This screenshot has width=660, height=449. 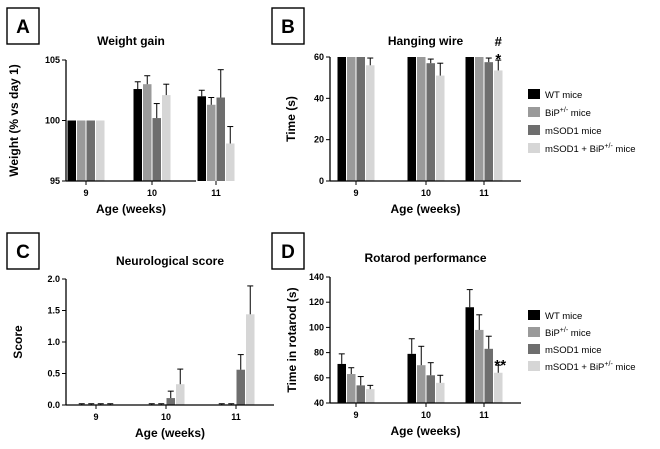 I want to click on y-tick-label: 0.5, so click(x=53, y=374).